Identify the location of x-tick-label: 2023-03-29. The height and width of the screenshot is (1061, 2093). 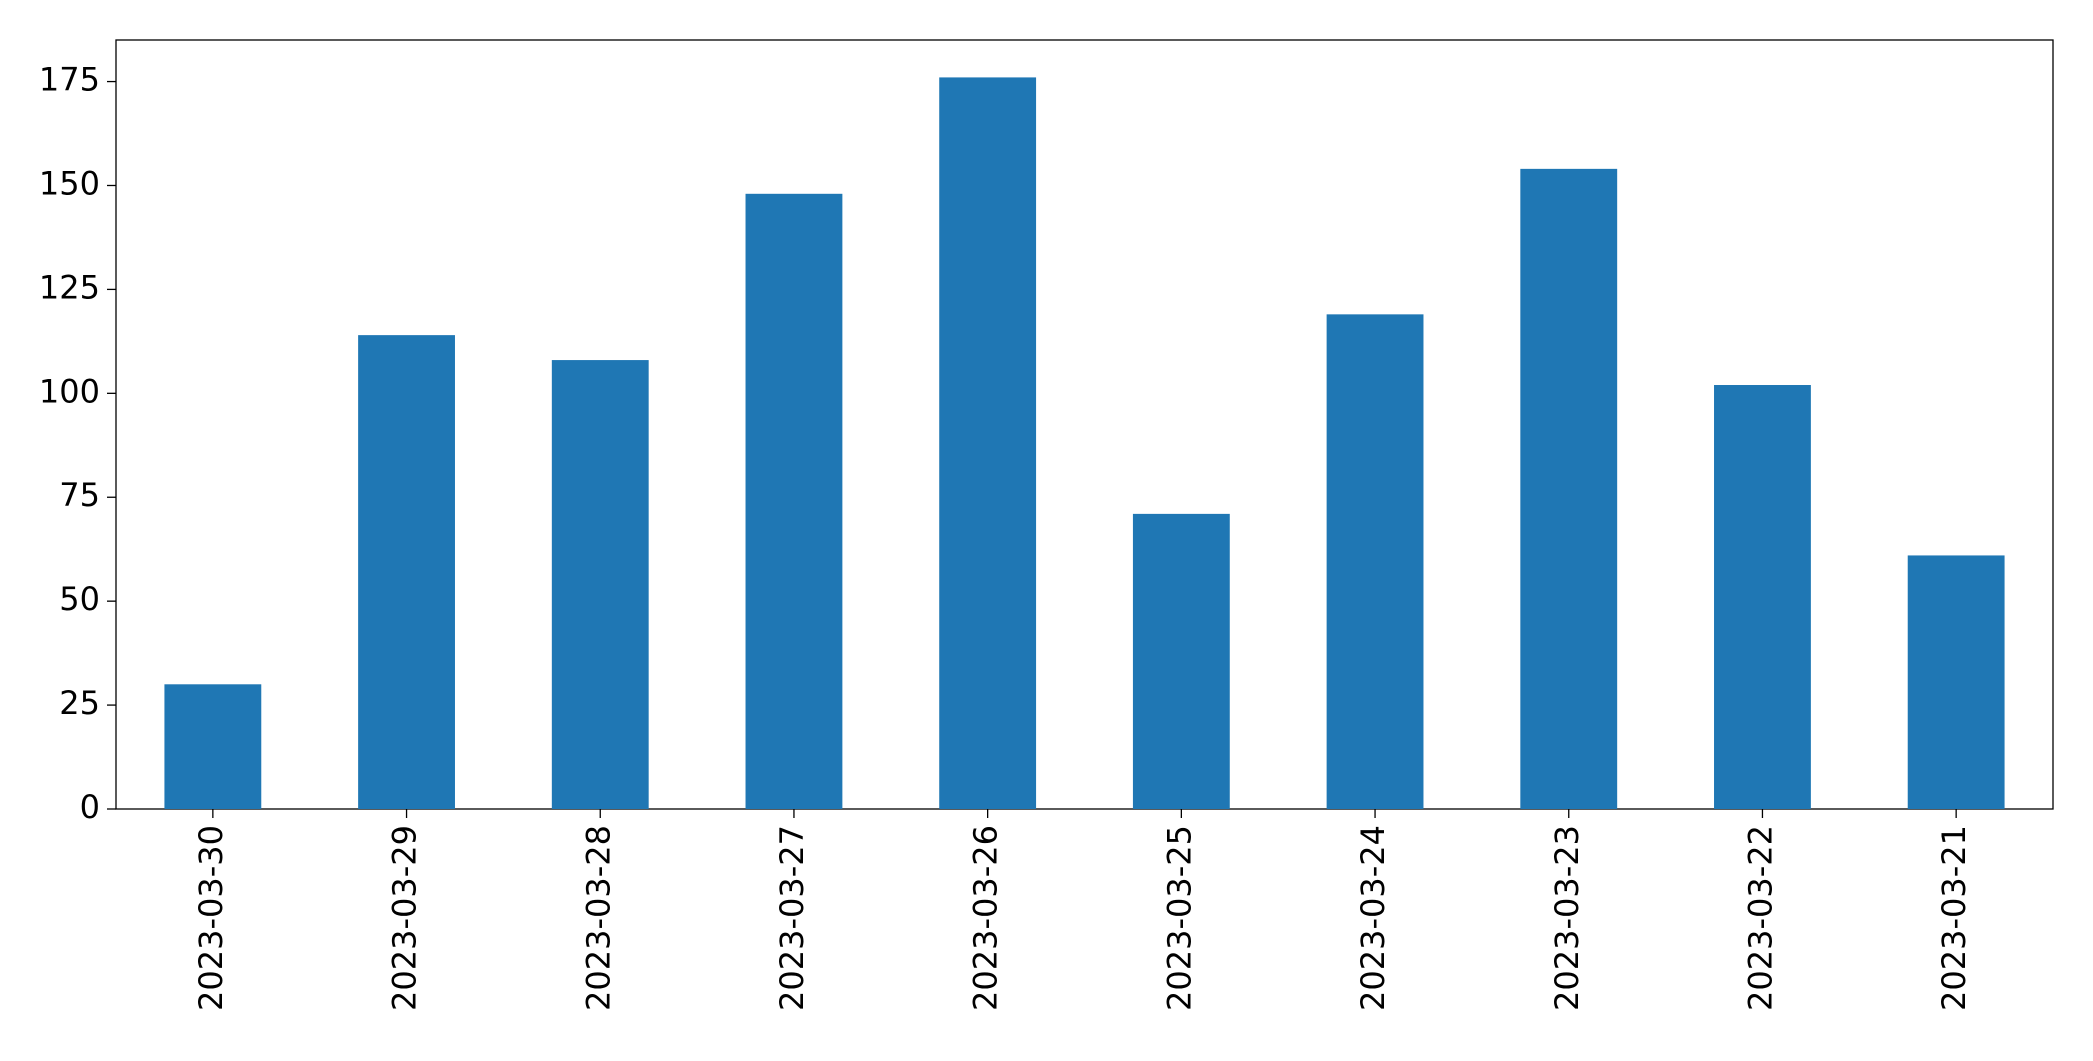
(405, 918).